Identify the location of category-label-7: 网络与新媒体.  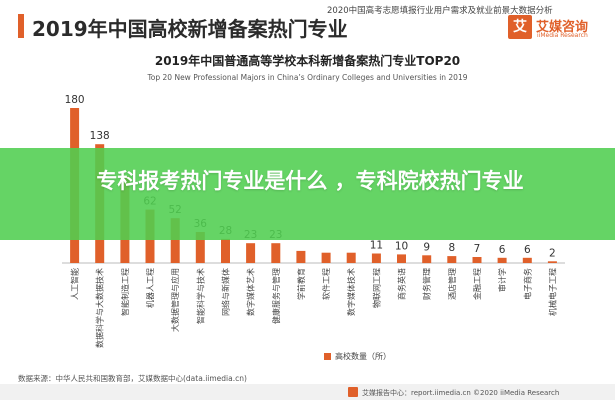
(226, 292).